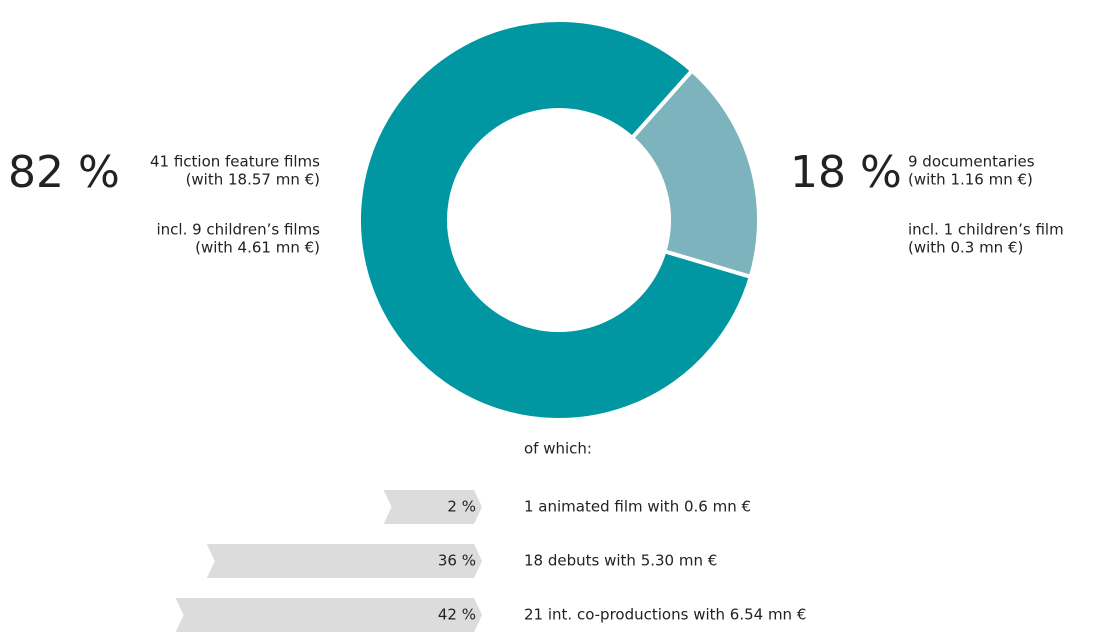 Image resolution: width=1103 pixels, height=636 pixels. I want to click on slice-label: 9 documentaries, so click(971, 162).